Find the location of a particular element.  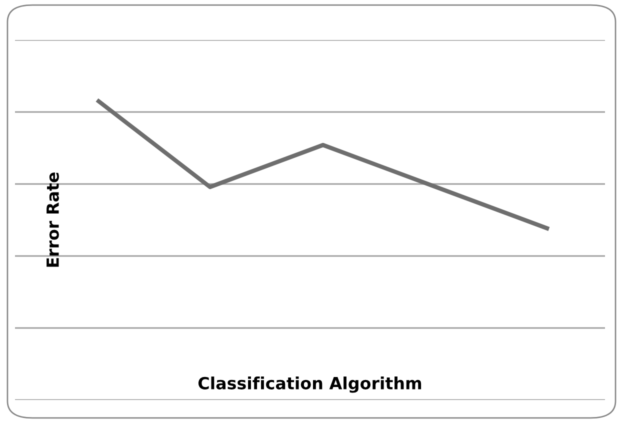

y-axis-title: Error Rate is located at coordinates (52, 219).